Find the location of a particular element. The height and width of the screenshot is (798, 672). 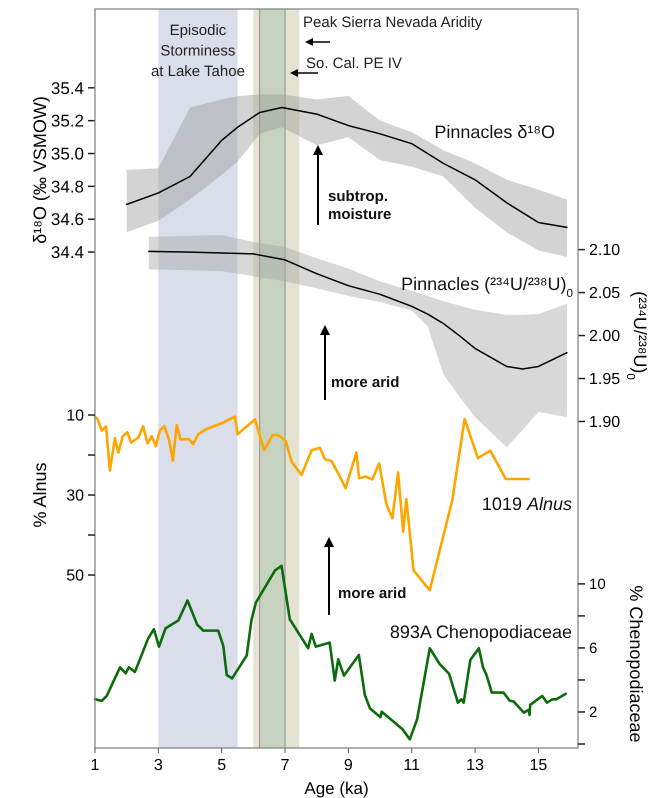

y-tick-label: 10 is located at coordinates (75, 416).